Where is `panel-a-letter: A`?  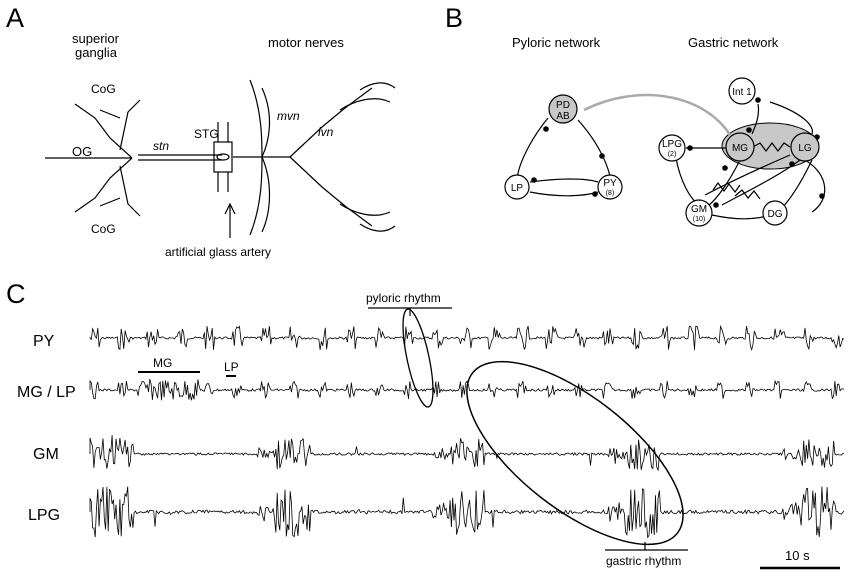
panel-a-letter: A is located at coordinates (15, 18).